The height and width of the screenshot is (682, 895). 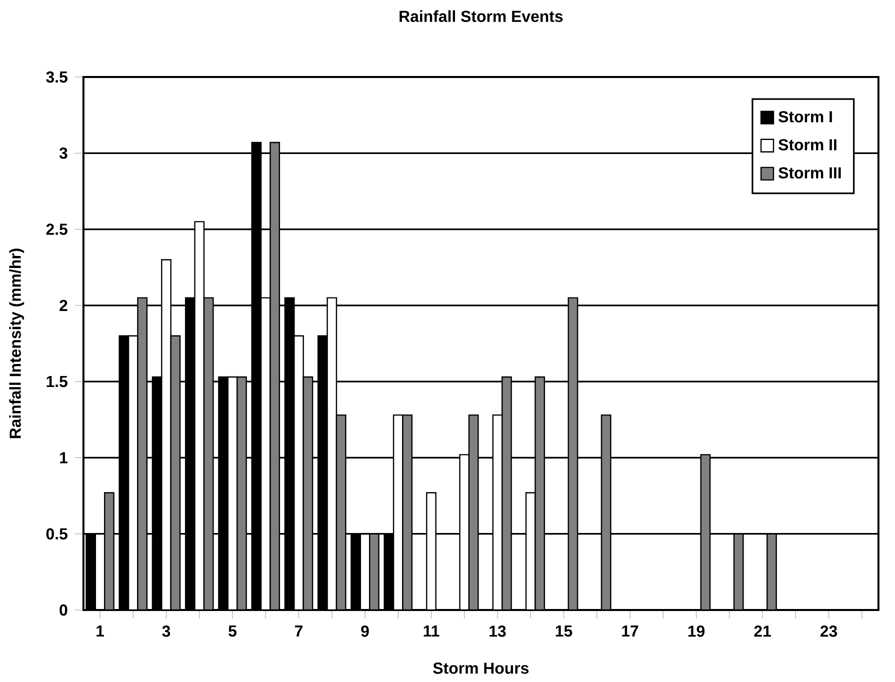 What do you see at coordinates (481, 16) in the screenshot?
I see `chart-title: Rainfall Storm Events` at bounding box center [481, 16].